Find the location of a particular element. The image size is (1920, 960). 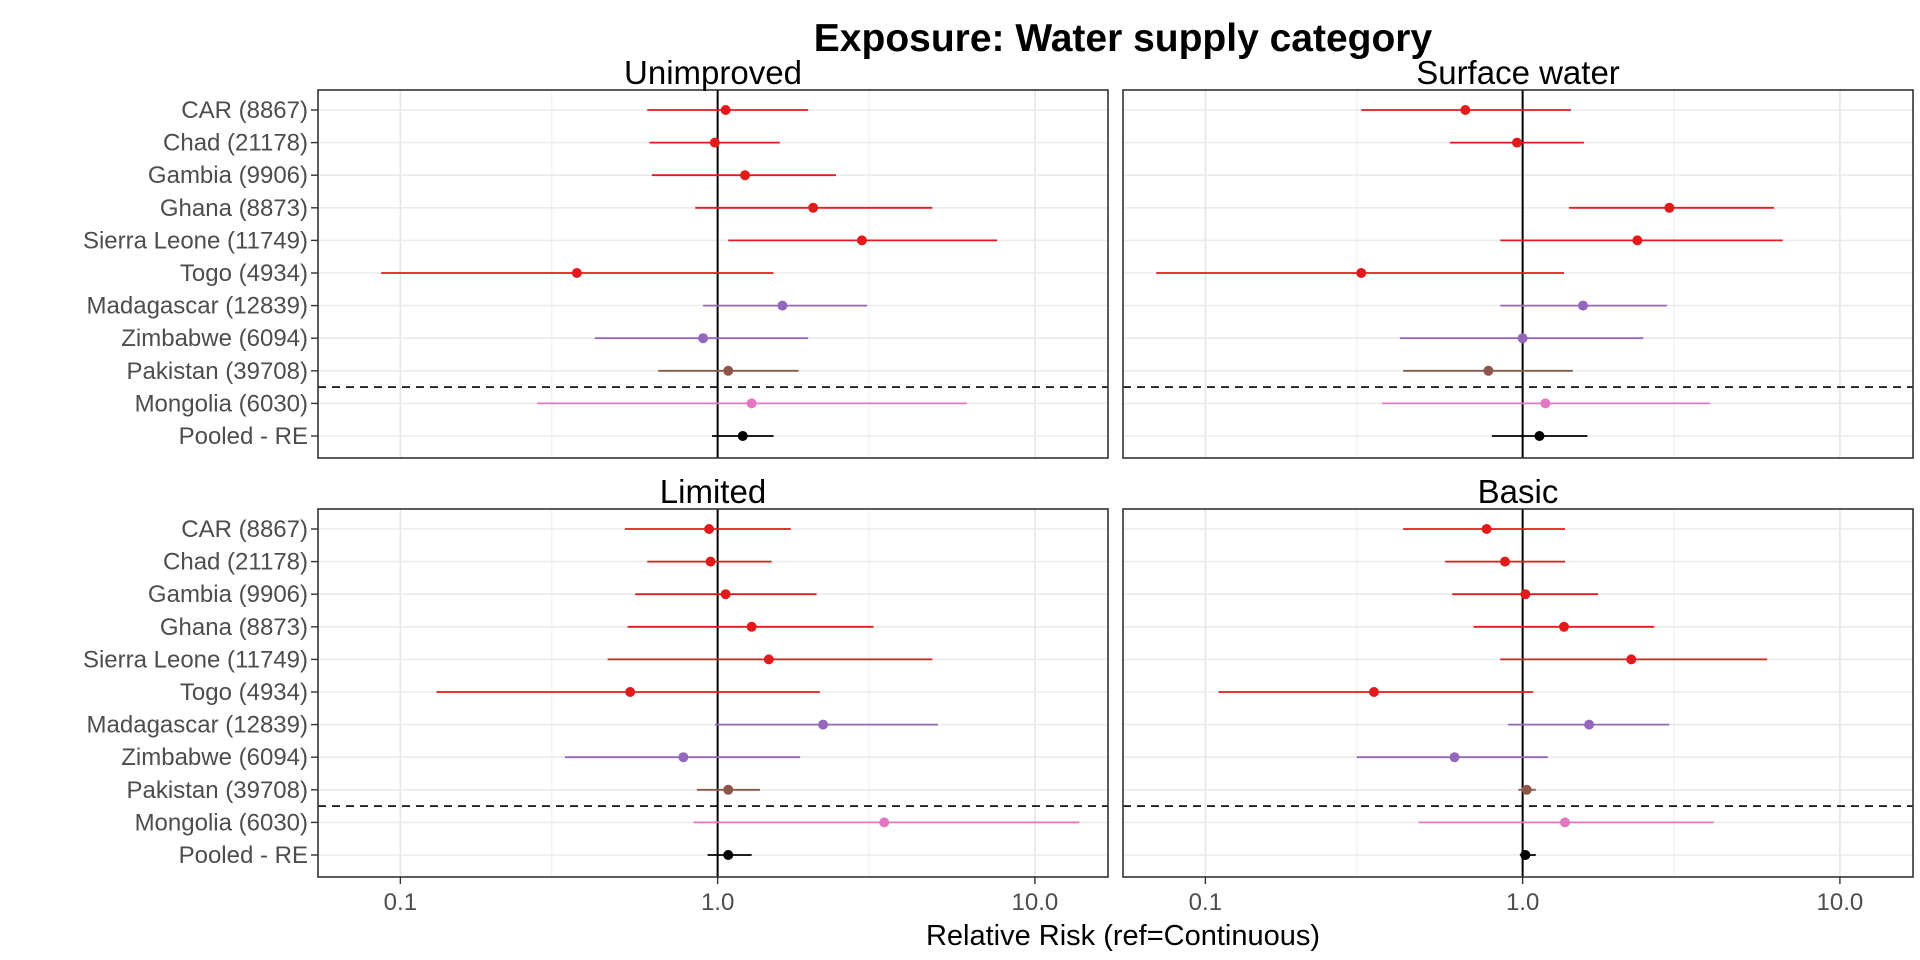

panel-title: Limited is located at coordinates (713, 491).